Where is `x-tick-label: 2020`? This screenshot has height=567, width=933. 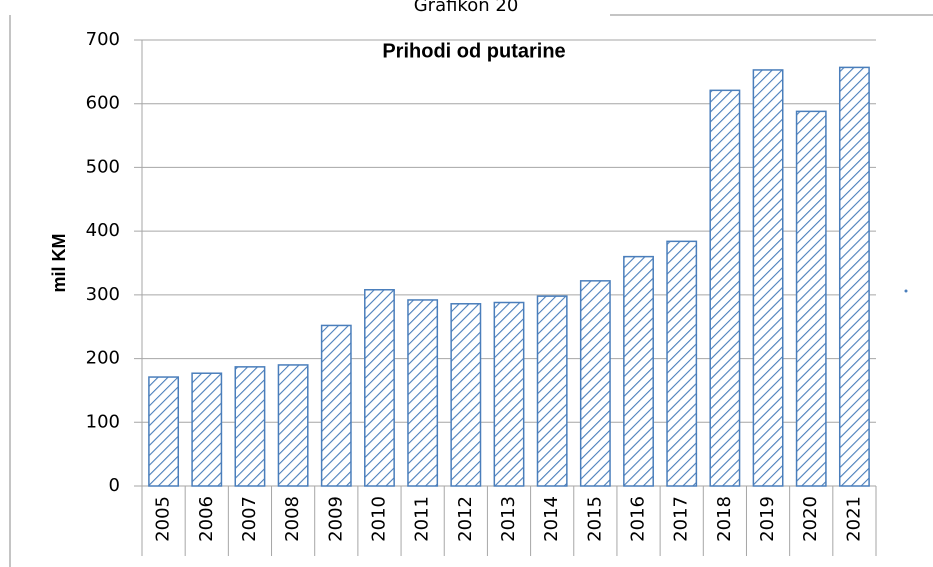
x-tick-label: 2020 is located at coordinates (810, 519).